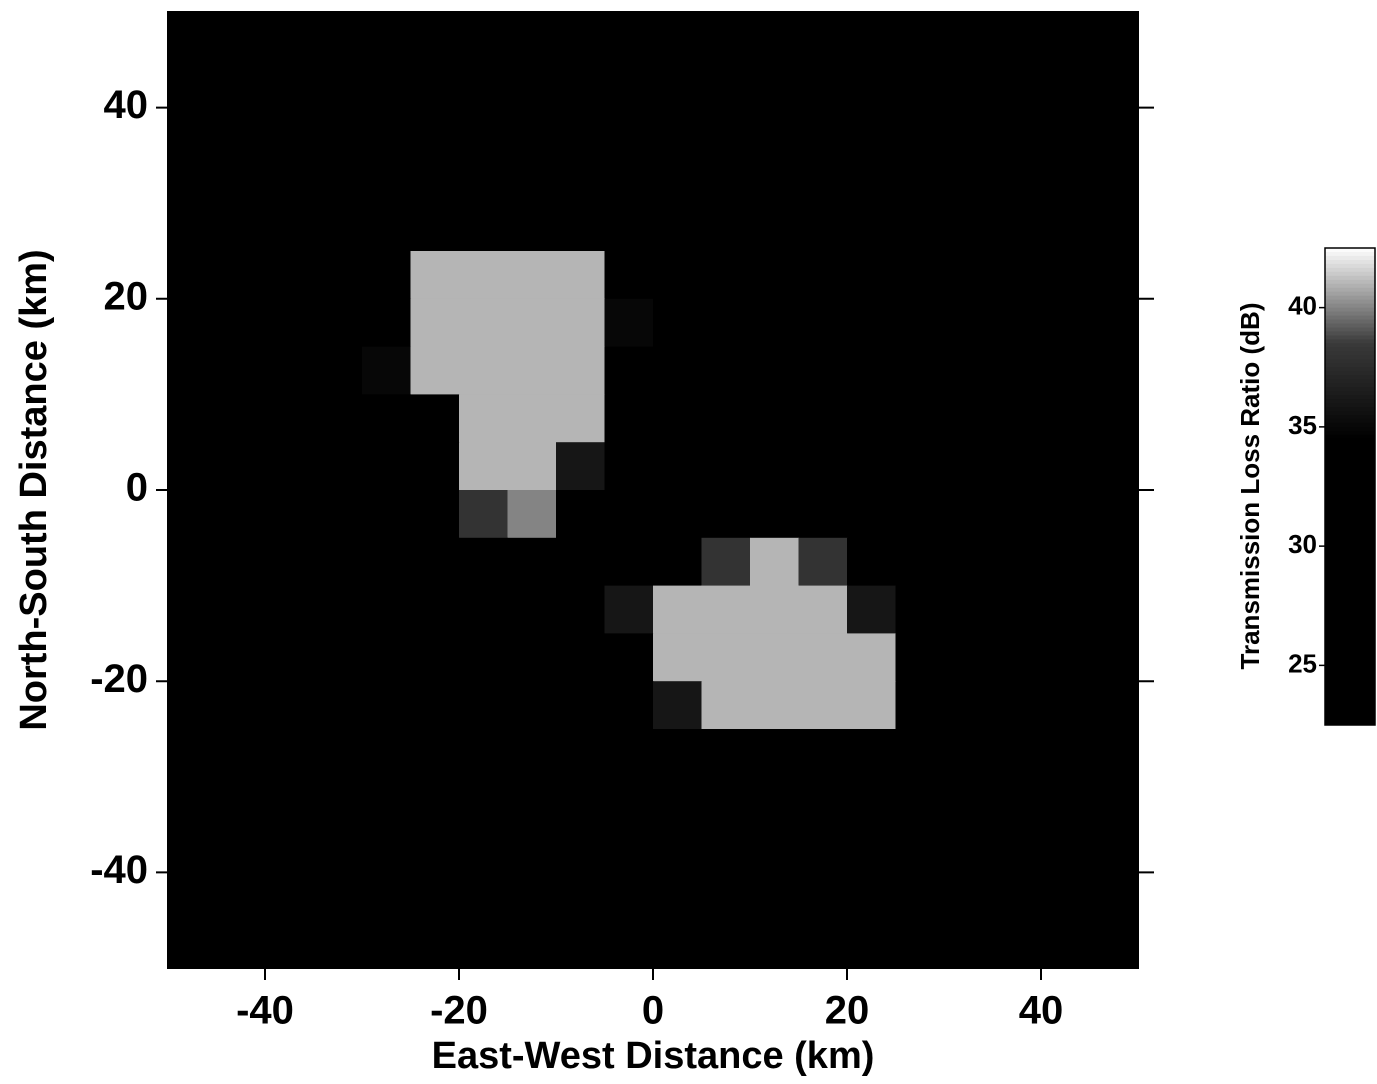 The image size is (1377, 1084). What do you see at coordinates (459, 1011) in the screenshot?
I see `x-tick-label: -20` at bounding box center [459, 1011].